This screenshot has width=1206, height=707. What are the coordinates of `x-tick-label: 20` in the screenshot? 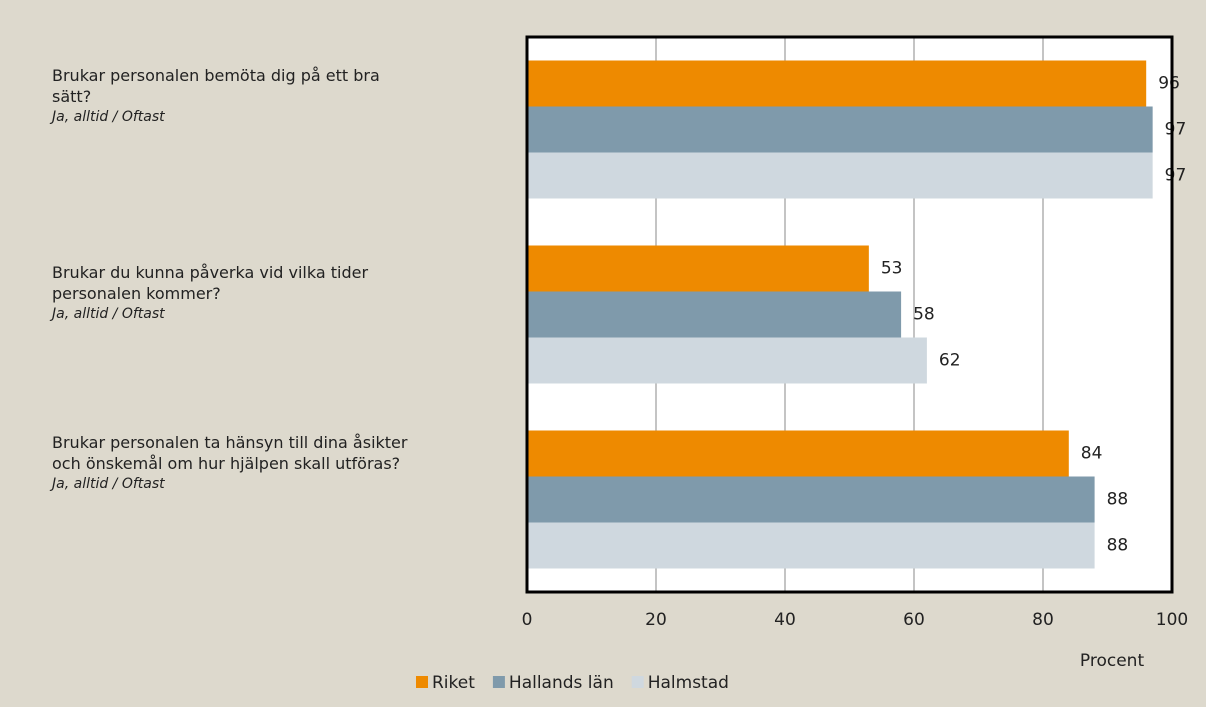 It's located at (656, 620).